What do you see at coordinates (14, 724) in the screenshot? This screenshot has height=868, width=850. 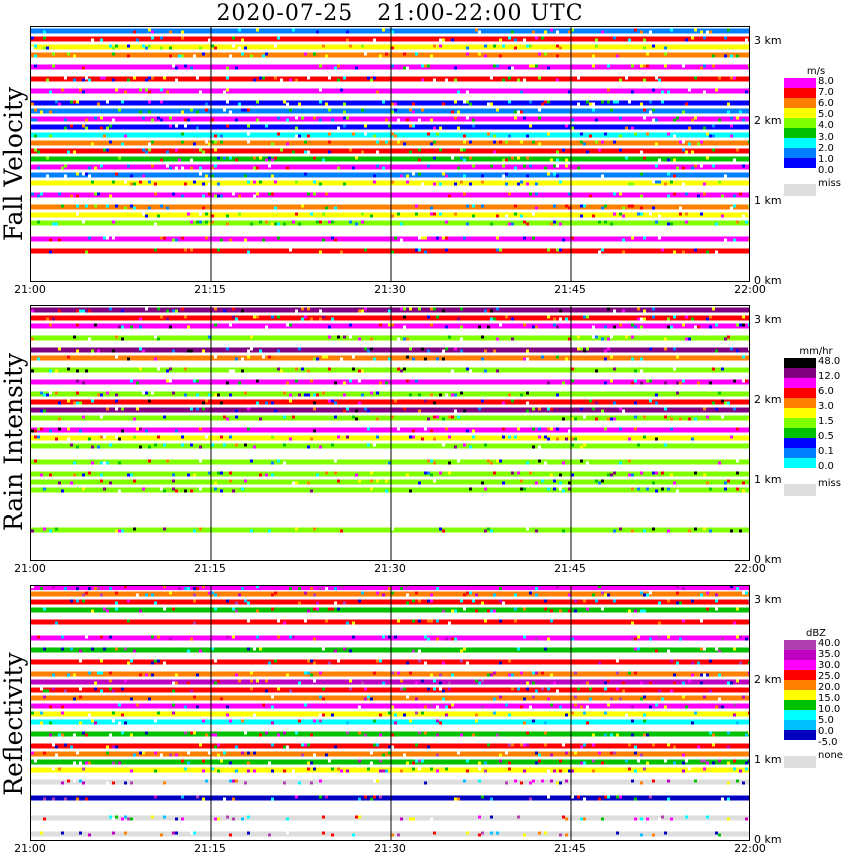 I see `panel-title: Reflectivity` at bounding box center [14, 724].